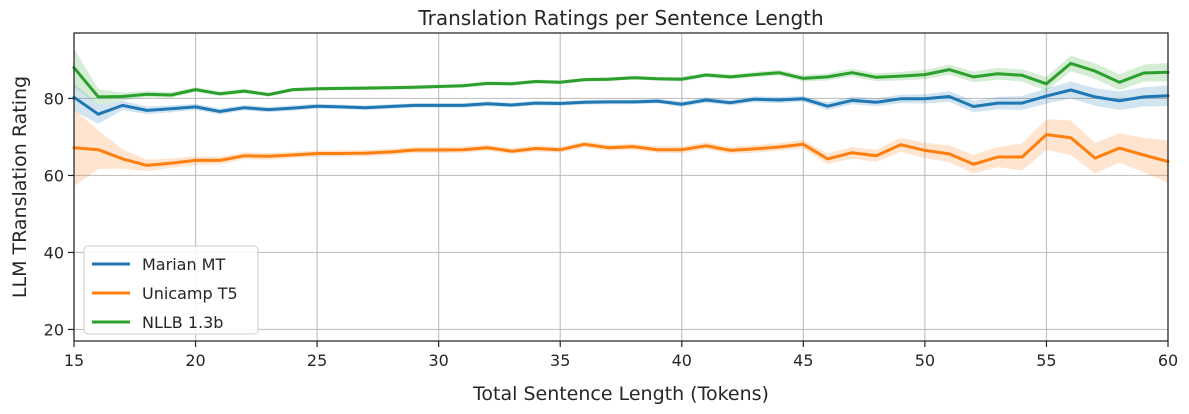  What do you see at coordinates (54, 252) in the screenshot?
I see `y-tick-label: 40` at bounding box center [54, 252].